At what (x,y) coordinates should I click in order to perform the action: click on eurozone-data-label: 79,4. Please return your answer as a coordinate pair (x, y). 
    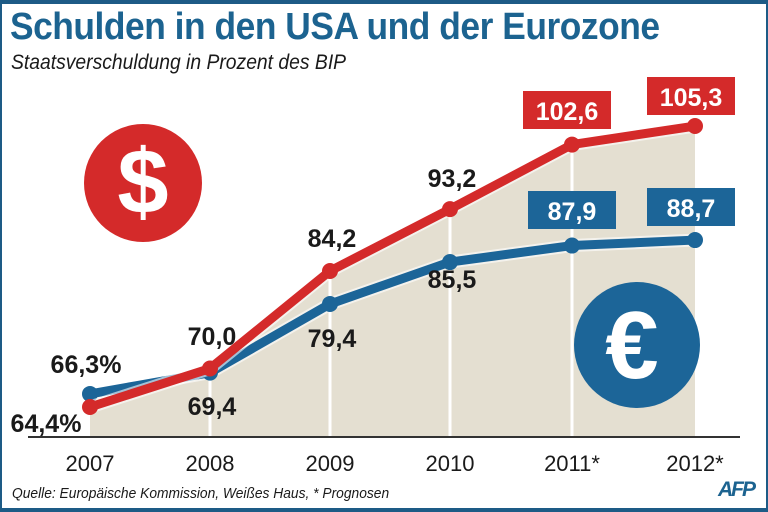
    Looking at the image, I should click on (332, 339).